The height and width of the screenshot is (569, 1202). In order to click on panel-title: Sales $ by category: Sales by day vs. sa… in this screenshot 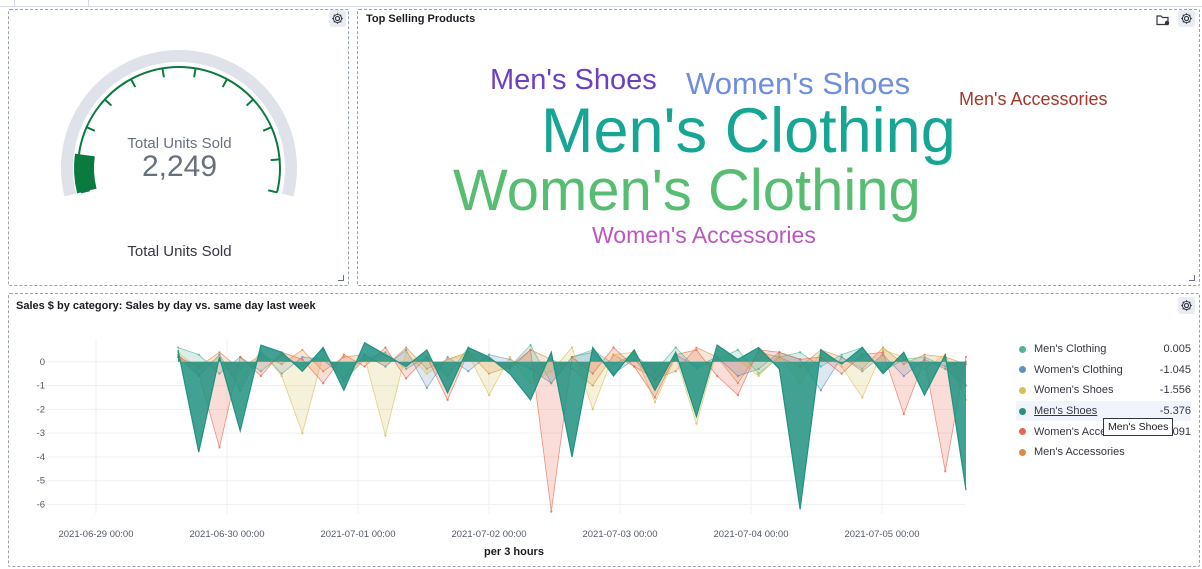, I will do `click(166, 306)`.